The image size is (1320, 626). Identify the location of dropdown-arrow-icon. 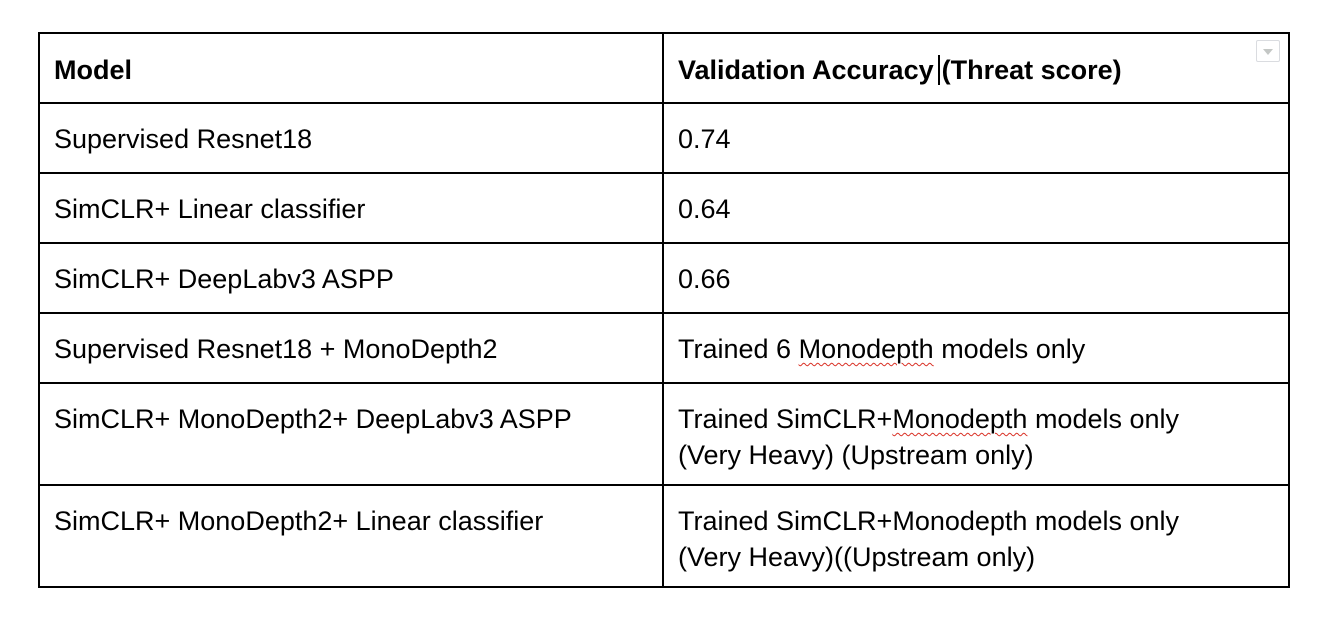
(1268, 51).